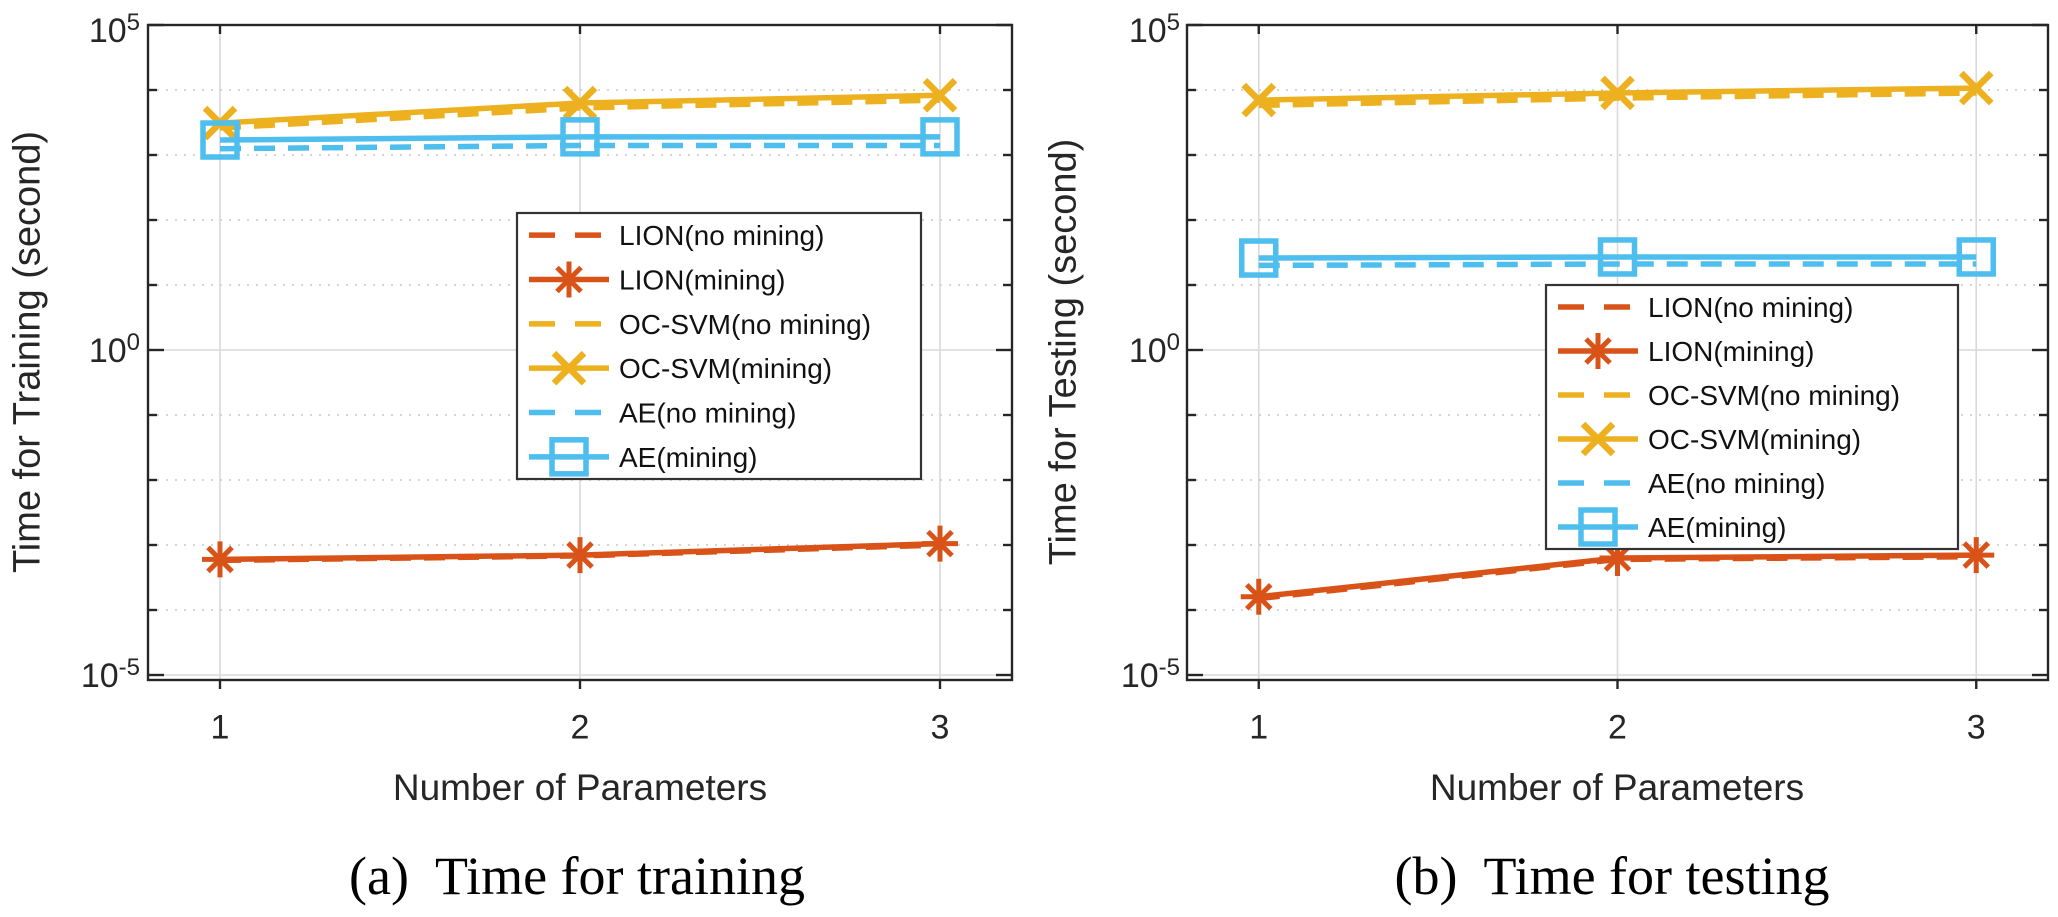 This screenshot has height=917, width=2058. What do you see at coordinates (580, 787) in the screenshot?
I see `x-axis-label-left: Number of Parameters` at bounding box center [580, 787].